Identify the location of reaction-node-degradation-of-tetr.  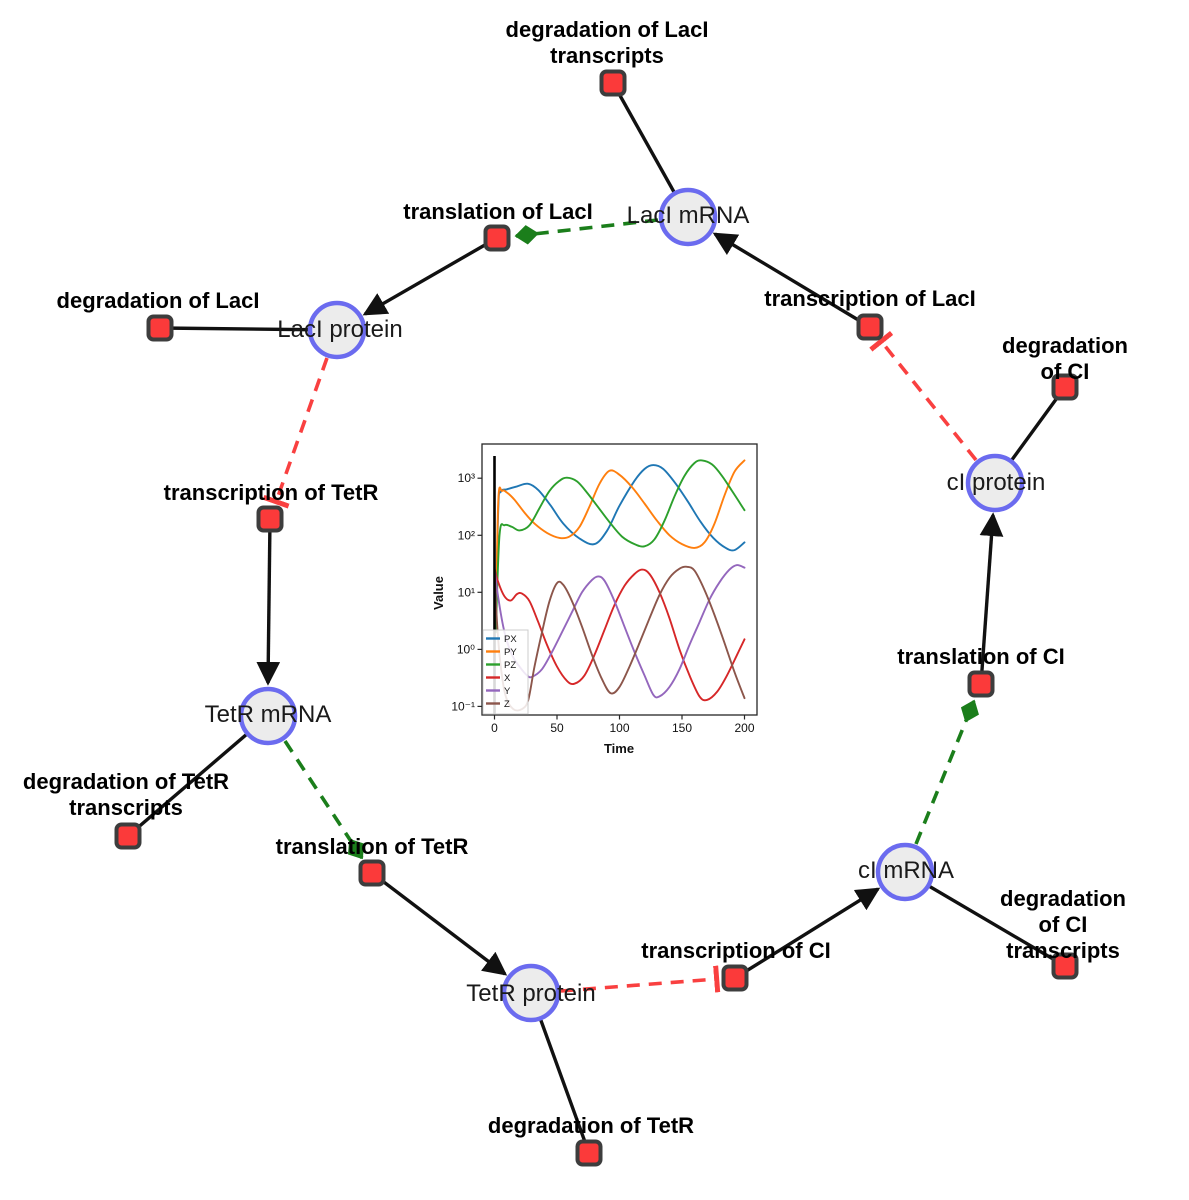
(589, 1153).